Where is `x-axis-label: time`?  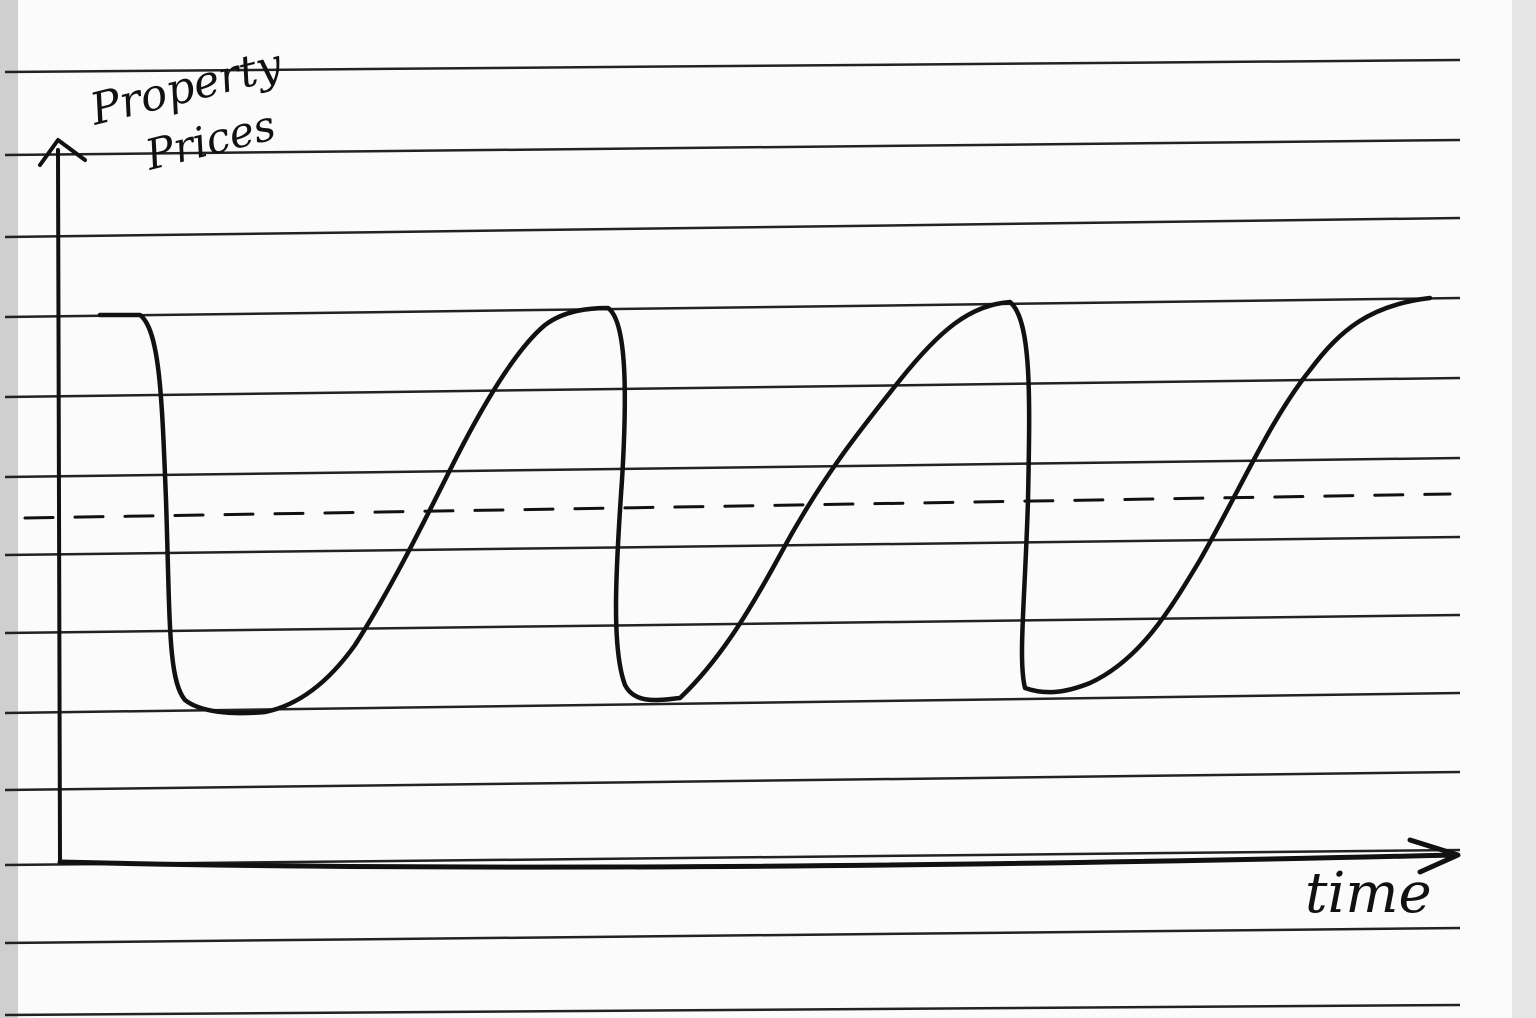
x-axis-label: time is located at coordinates (1368, 893).